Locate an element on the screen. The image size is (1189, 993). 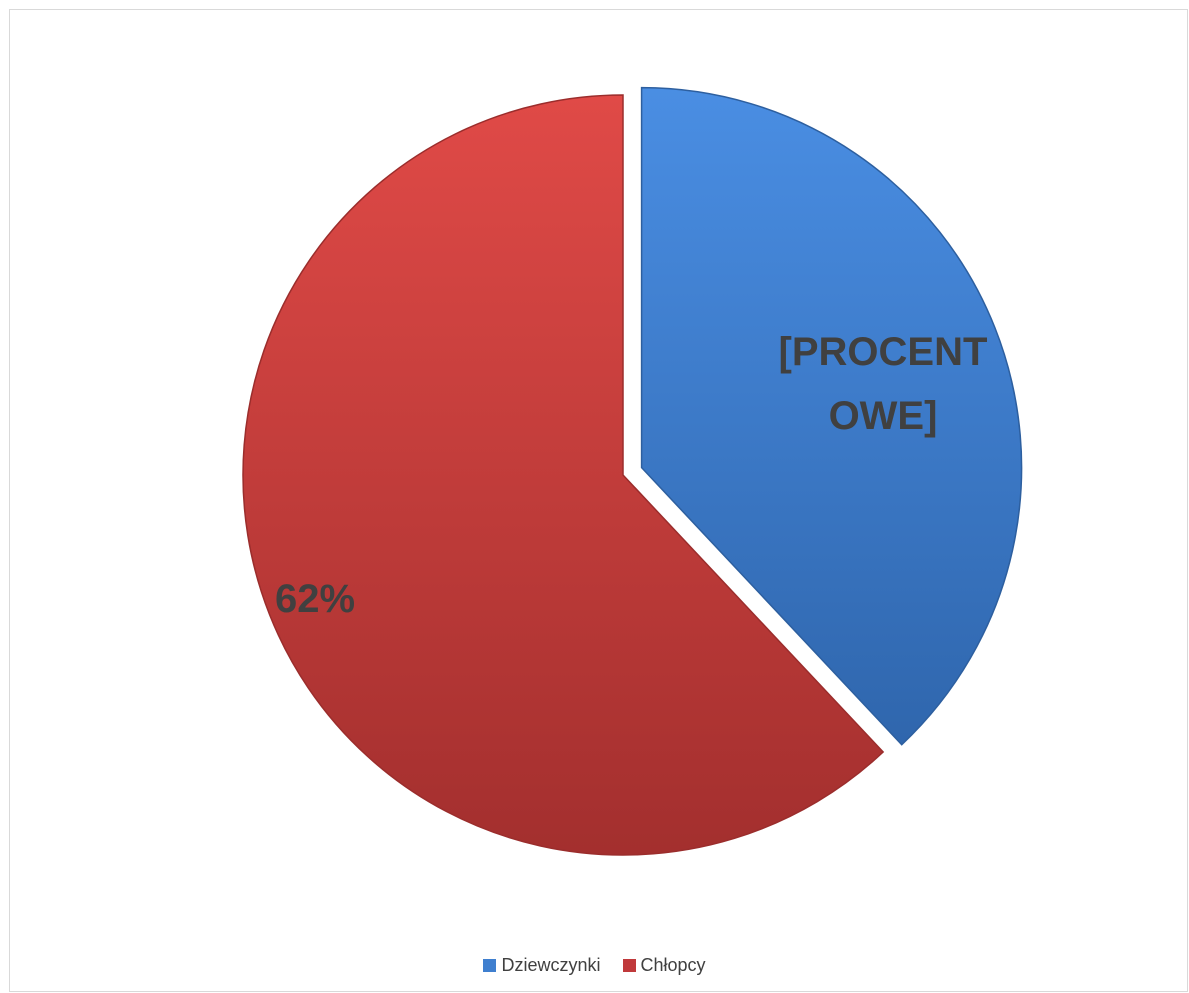
legend-swatch-chlopcy is located at coordinates (629, 965).